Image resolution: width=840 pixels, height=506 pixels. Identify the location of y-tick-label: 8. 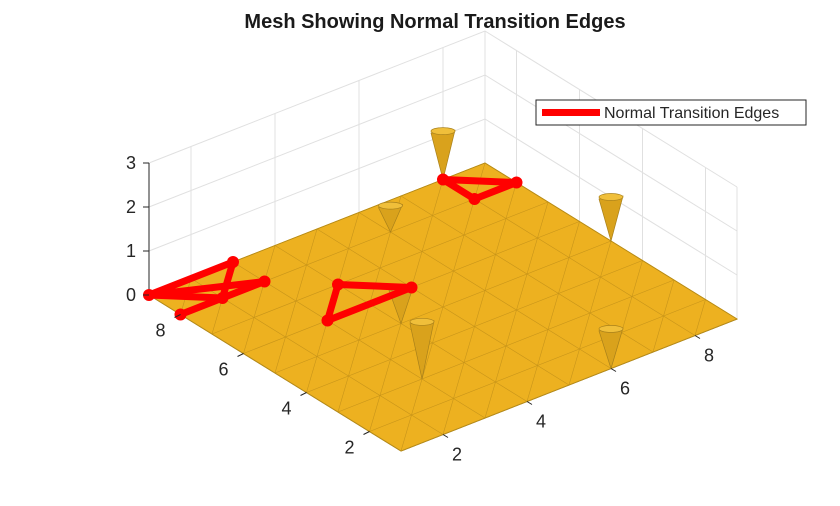
(160, 331).